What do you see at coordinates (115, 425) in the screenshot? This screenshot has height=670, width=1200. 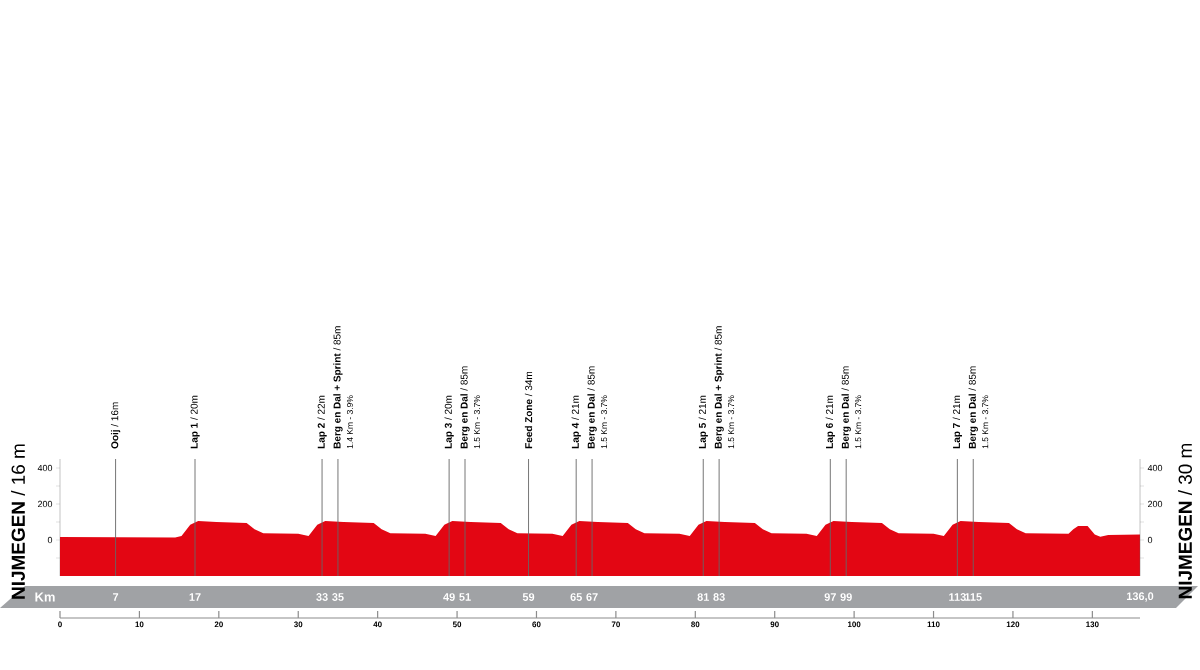 I see `ref-line-label: Ooij / 16m` at bounding box center [115, 425].